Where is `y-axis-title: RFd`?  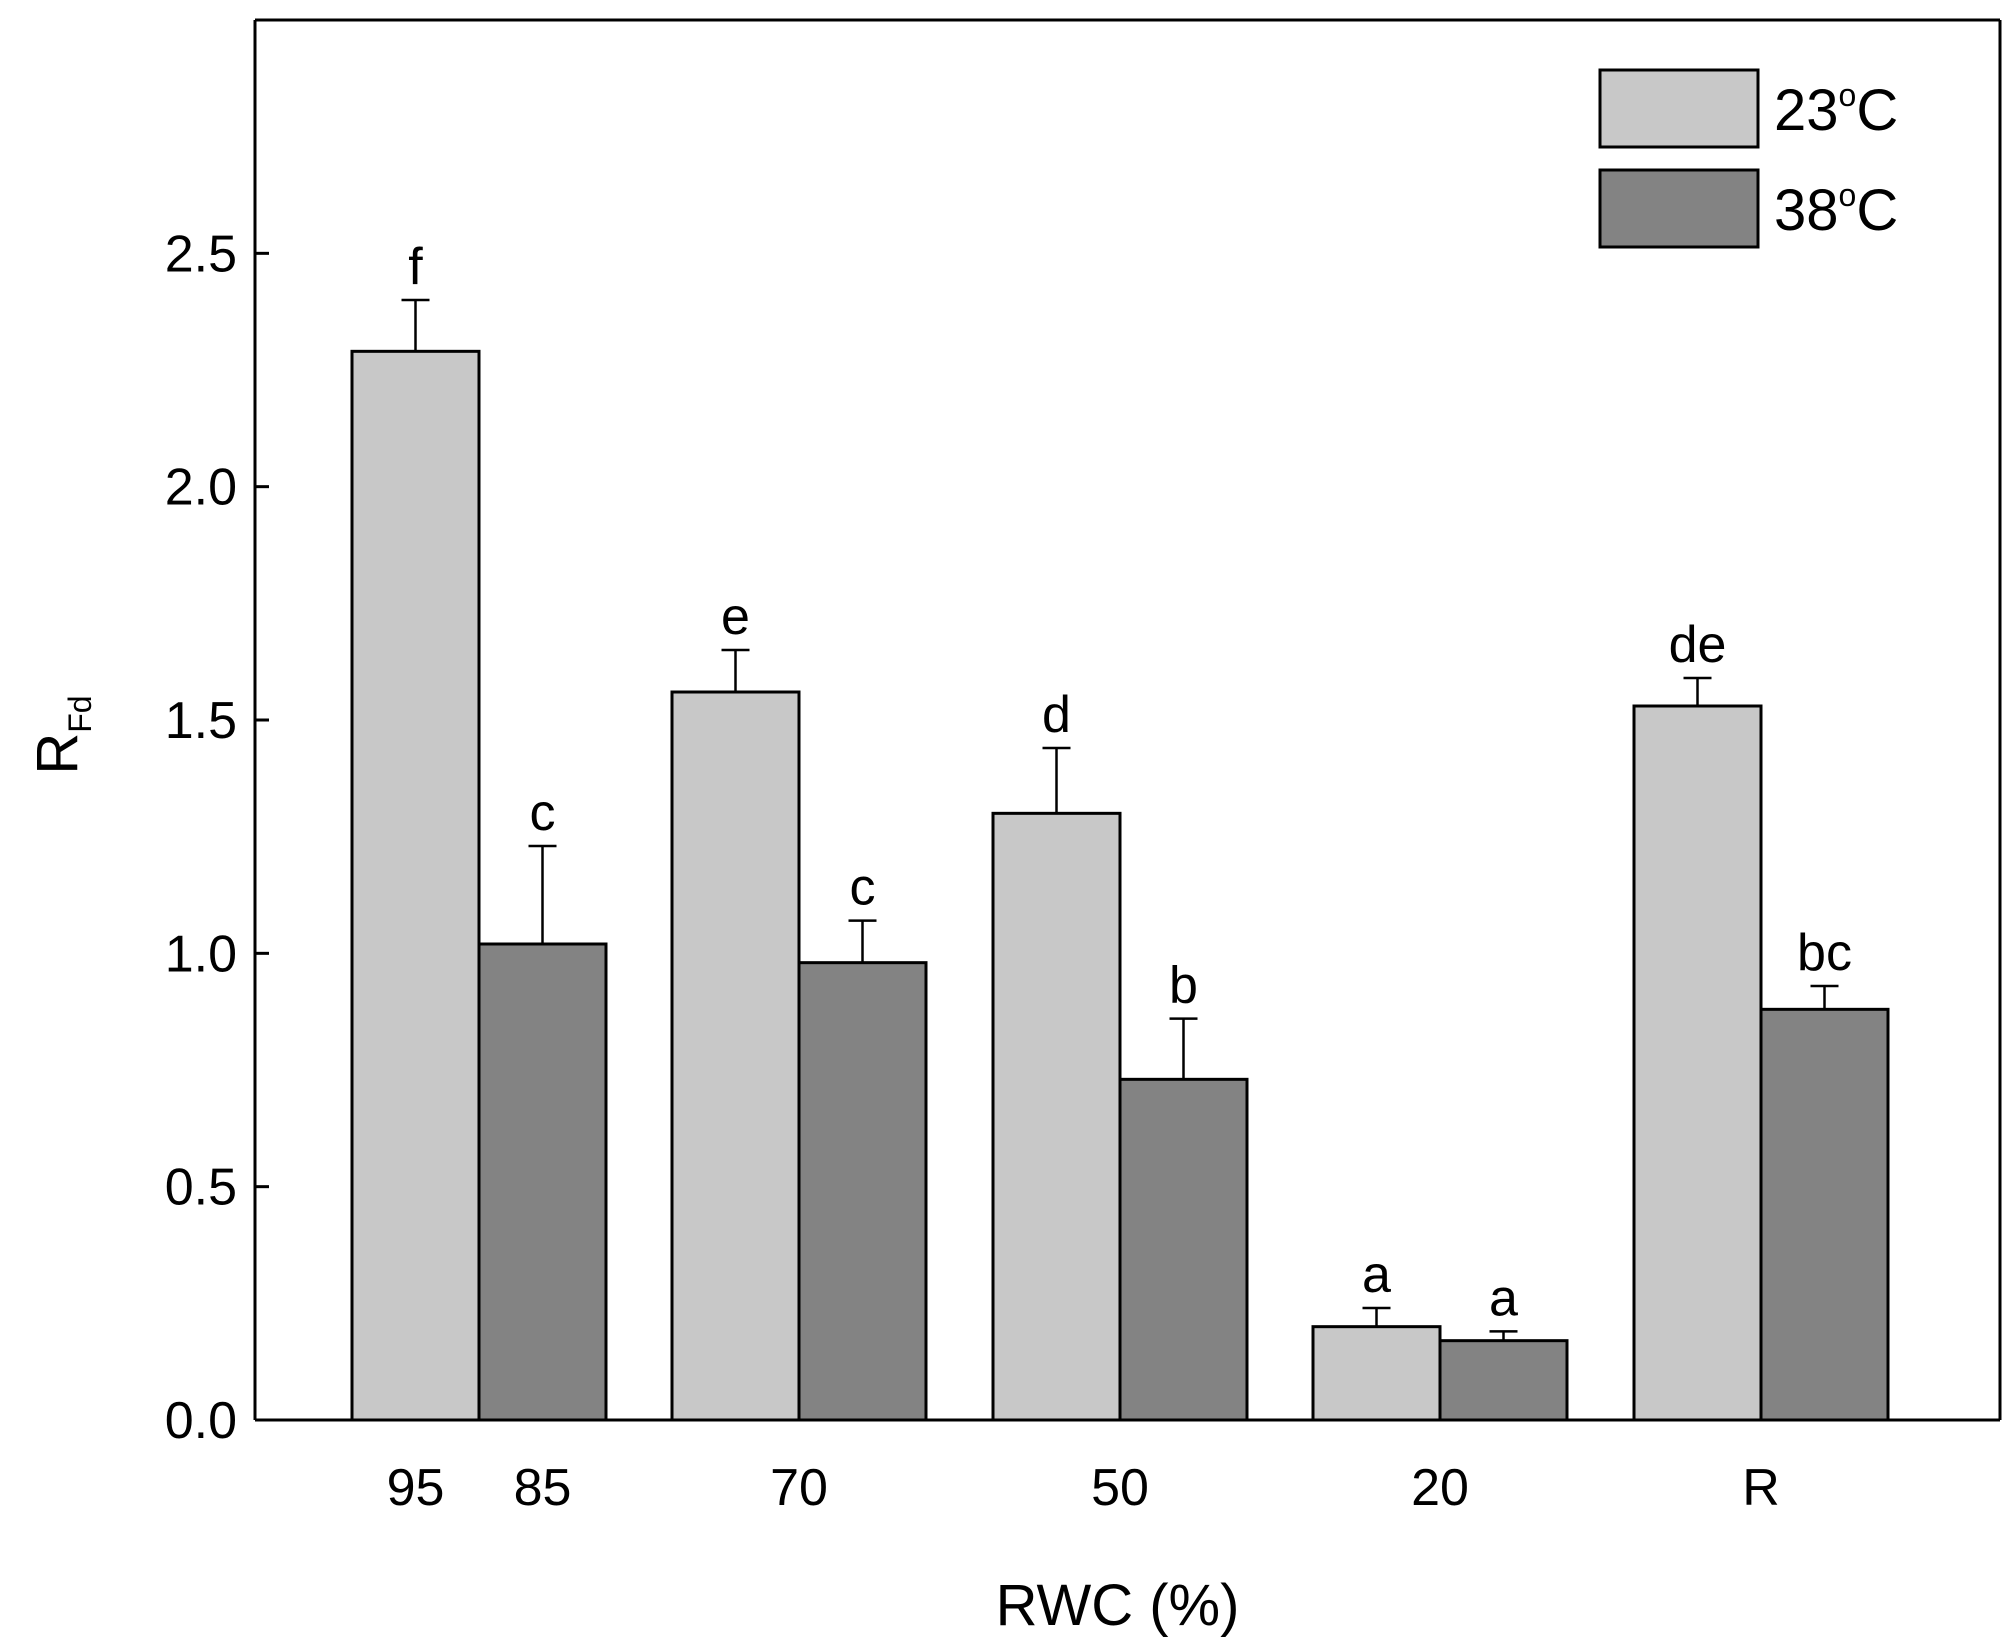 y-axis-title: RFd is located at coordinates (61, 734).